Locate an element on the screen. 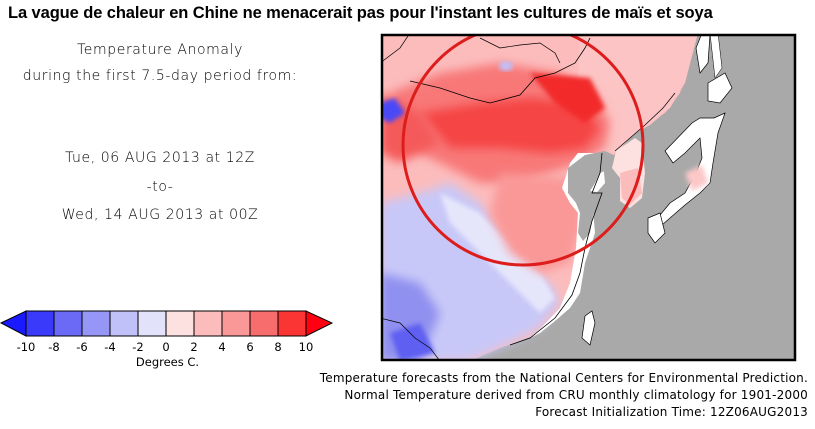 The height and width of the screenshot is (429, 815). colorbar-tick-label: 8 is located at coordinates (277, 347).